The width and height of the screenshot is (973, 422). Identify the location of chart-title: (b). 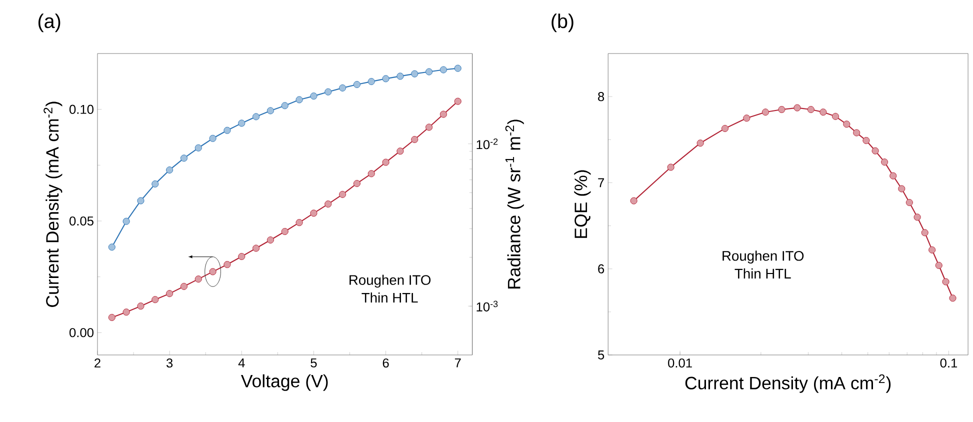
(563, 22).